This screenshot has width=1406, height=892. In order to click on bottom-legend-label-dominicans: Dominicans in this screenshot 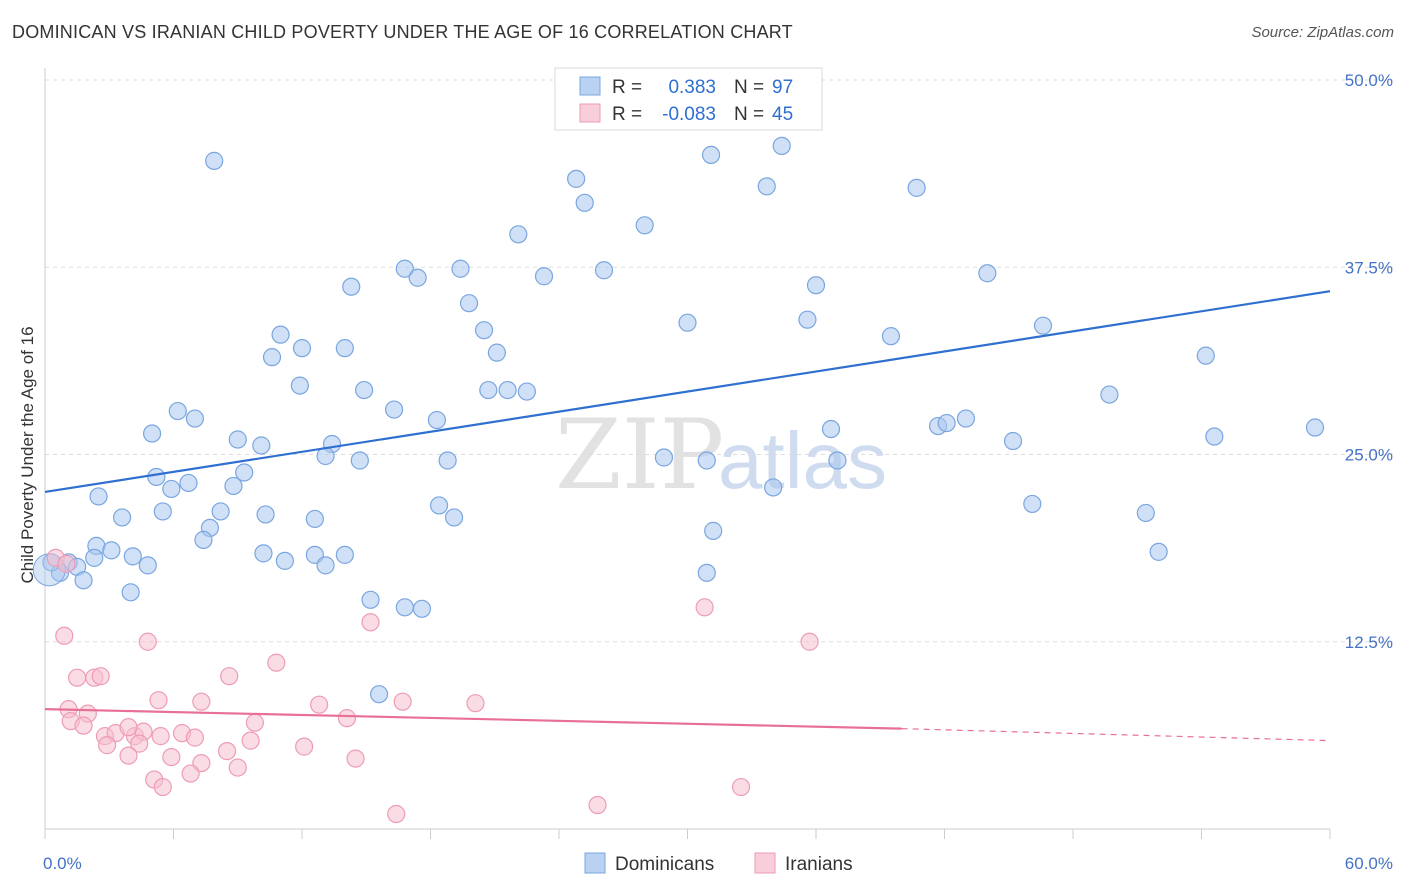, I will do `click(664, 864)`.